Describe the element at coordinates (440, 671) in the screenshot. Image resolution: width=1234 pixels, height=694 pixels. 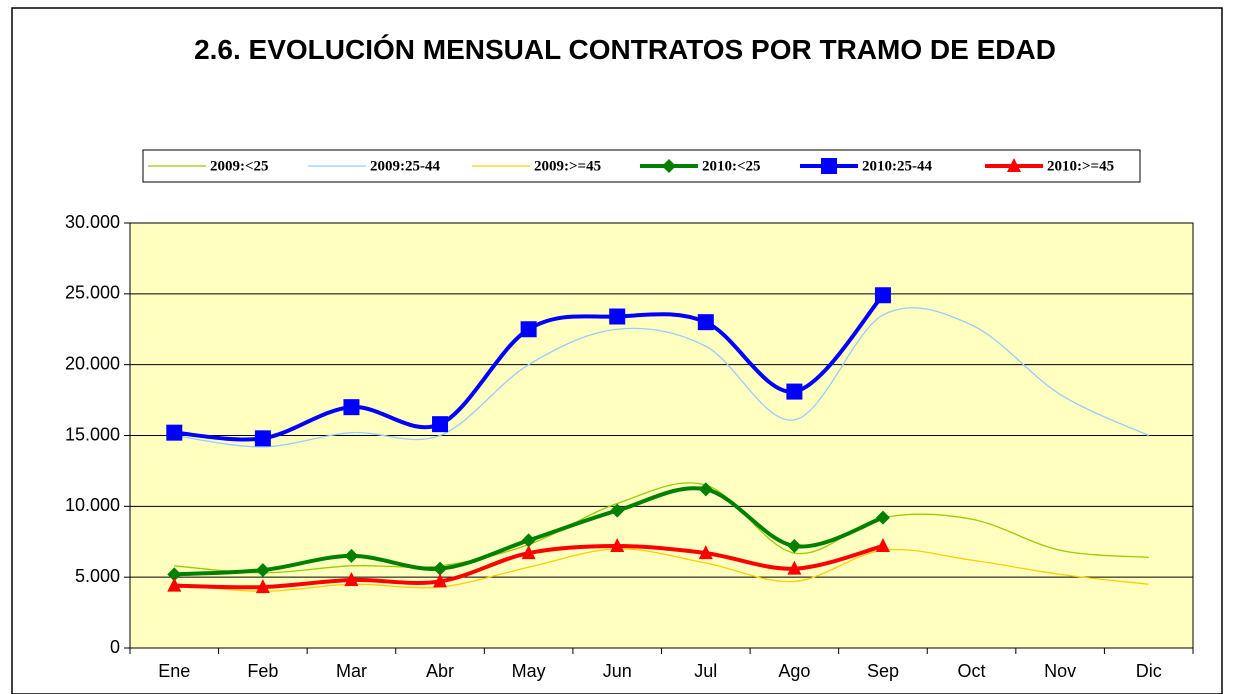
I see `x-tick-label: Abr` at that location.